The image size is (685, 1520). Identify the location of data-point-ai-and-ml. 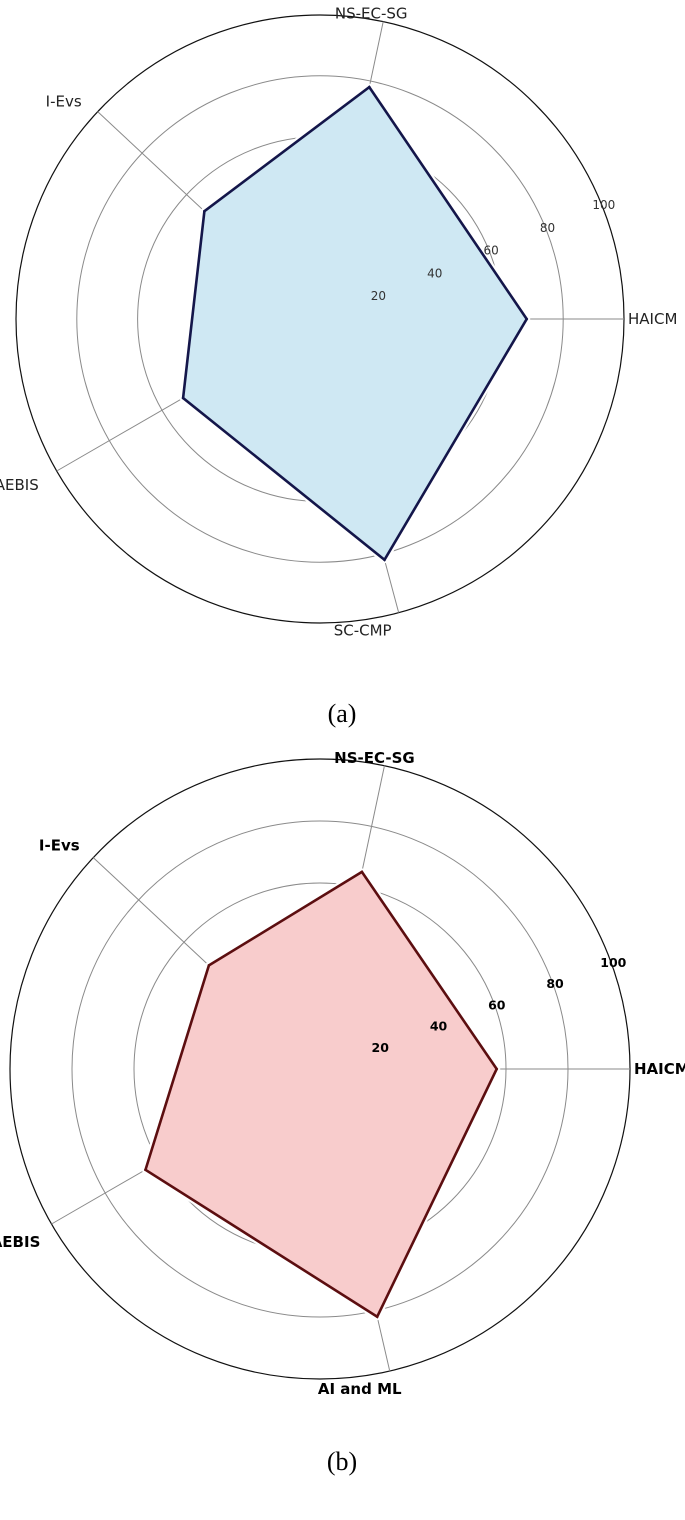
(377, 1316).